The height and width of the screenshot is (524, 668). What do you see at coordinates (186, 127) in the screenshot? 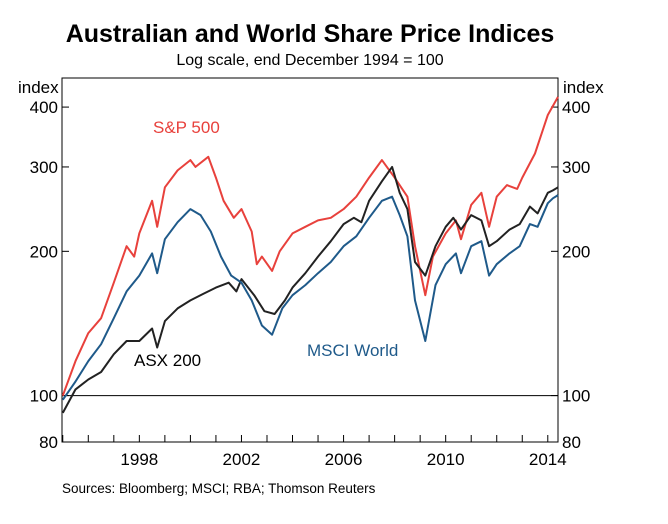
I see `series-label-sp500: S&P 500` at bounding box center [186, 127].